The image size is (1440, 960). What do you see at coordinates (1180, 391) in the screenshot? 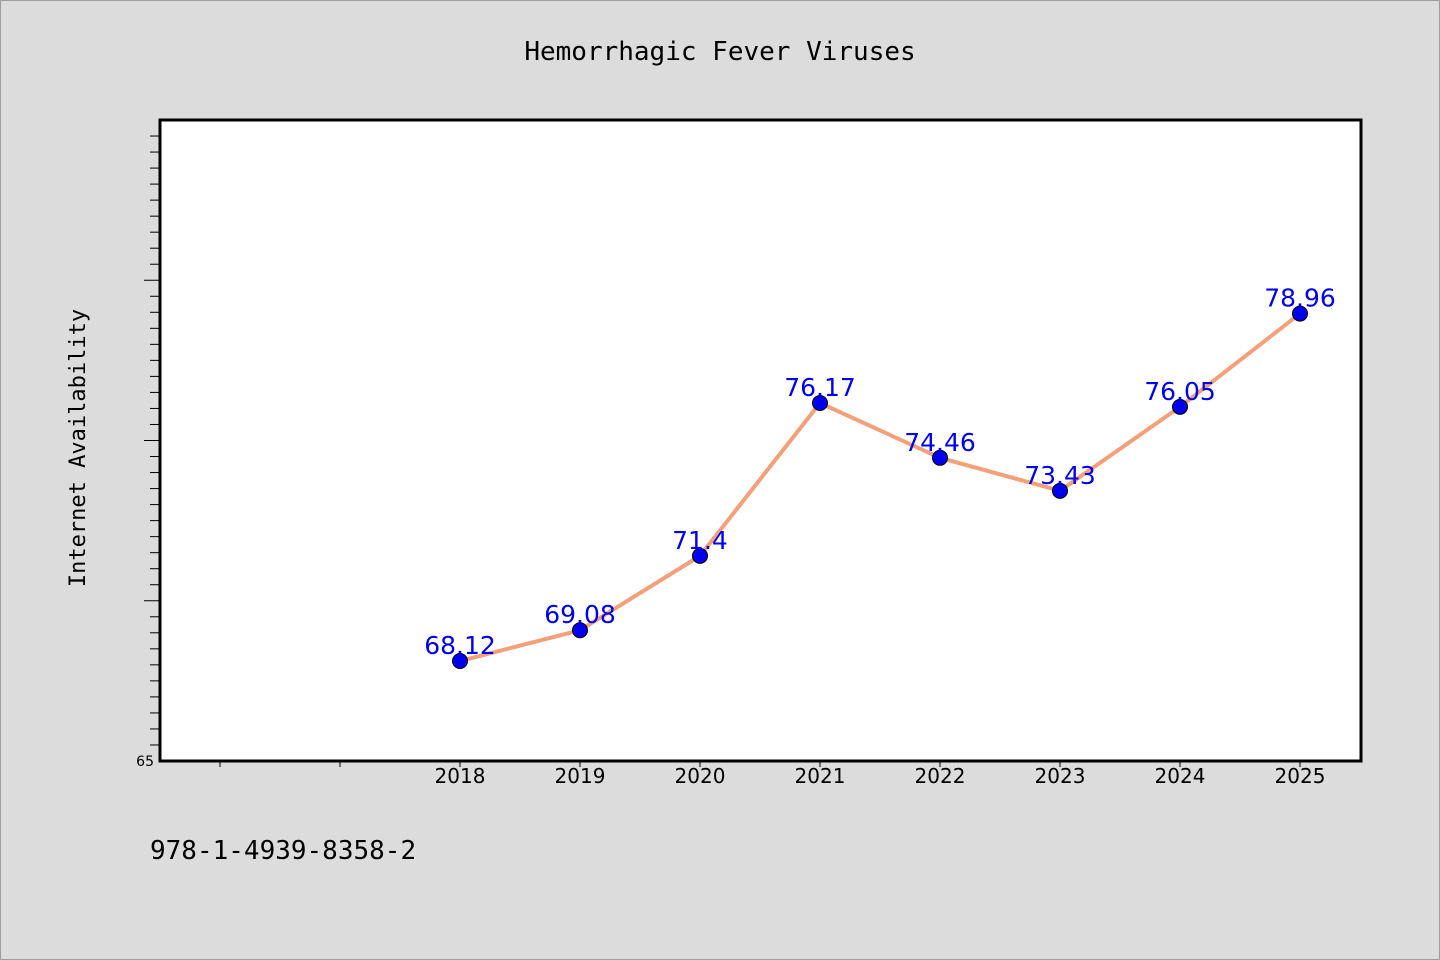
I see `data-label: 76.05` at bounding box center [1180, 391].